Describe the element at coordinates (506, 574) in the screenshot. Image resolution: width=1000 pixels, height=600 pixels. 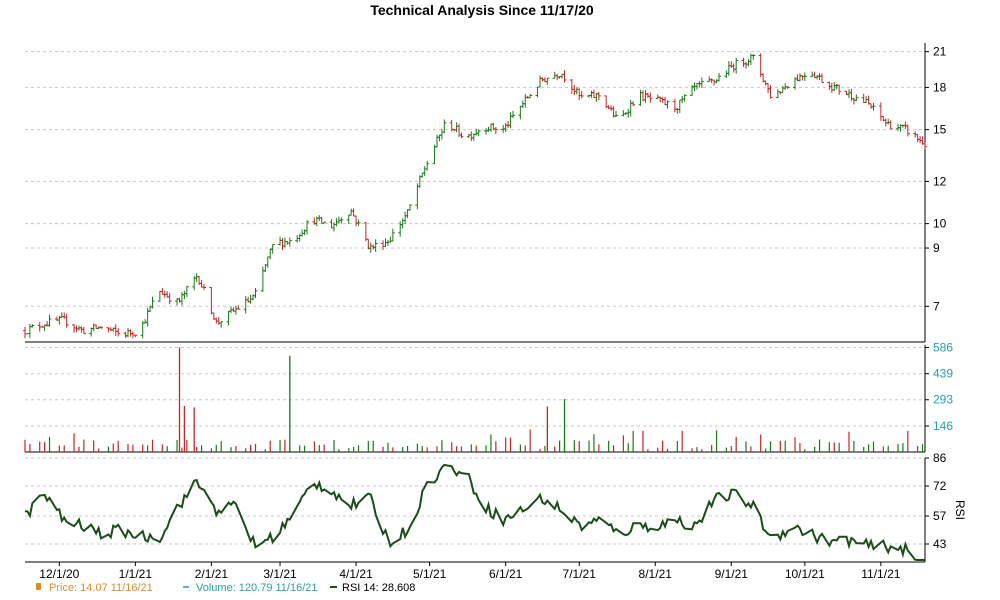
I see `x-tick-label: 6/1/21` at that location.